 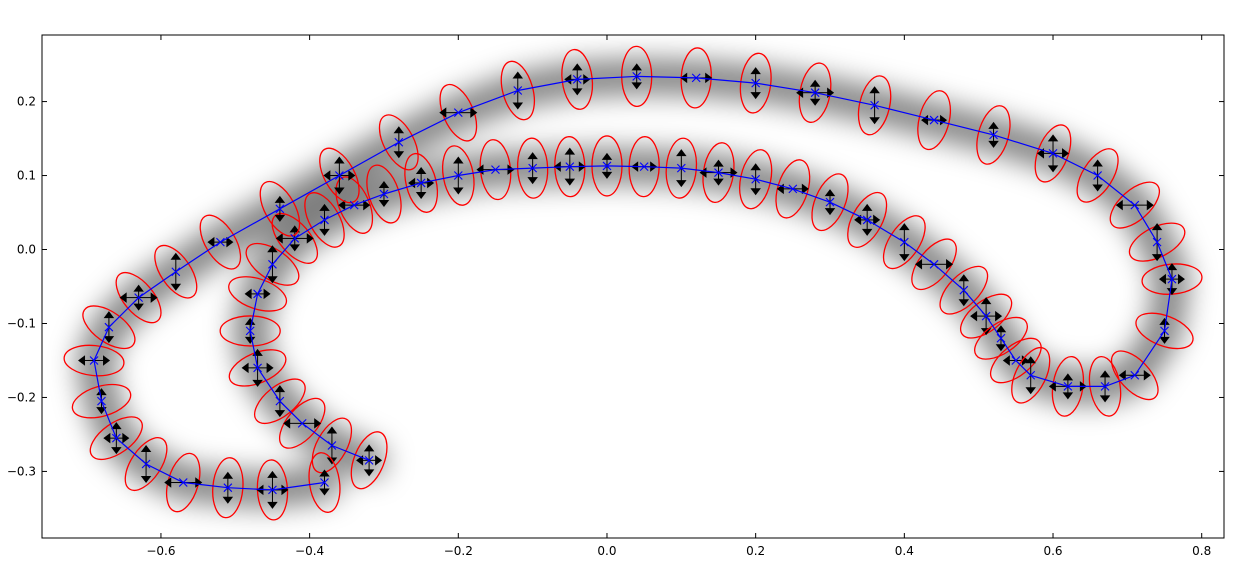 What do you see at coordinates (26, 102) in the screenshot?
I see `y-tick-label: 0.2` at bounding box center [26, 102].